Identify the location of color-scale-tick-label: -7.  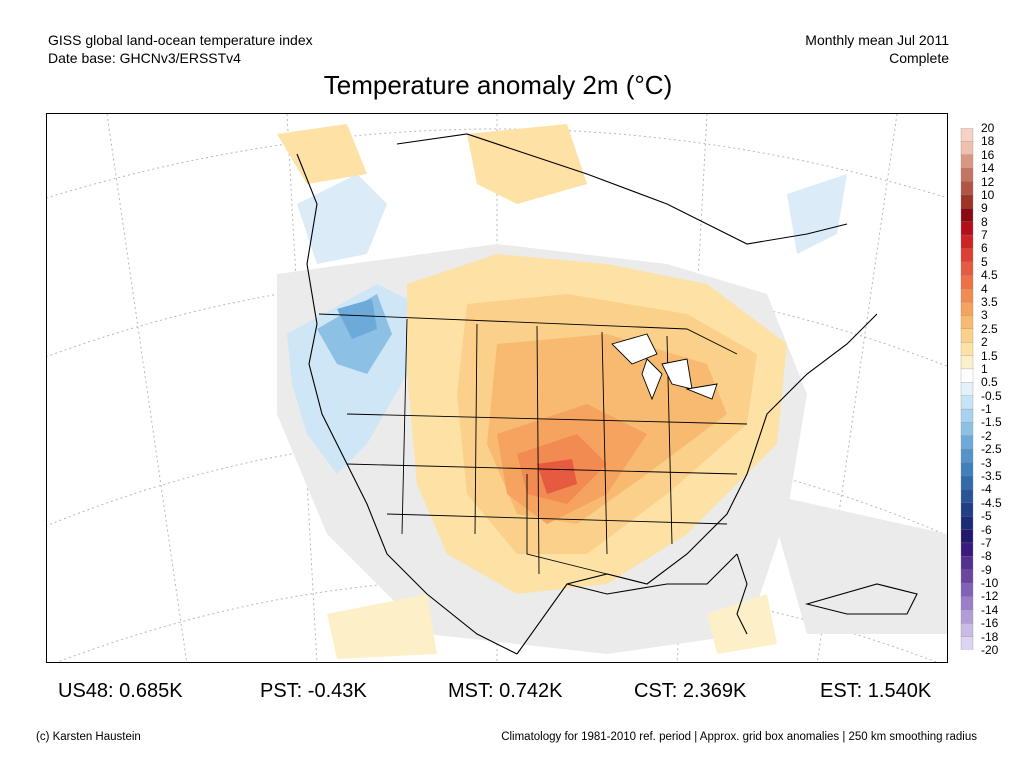
(986, 542).